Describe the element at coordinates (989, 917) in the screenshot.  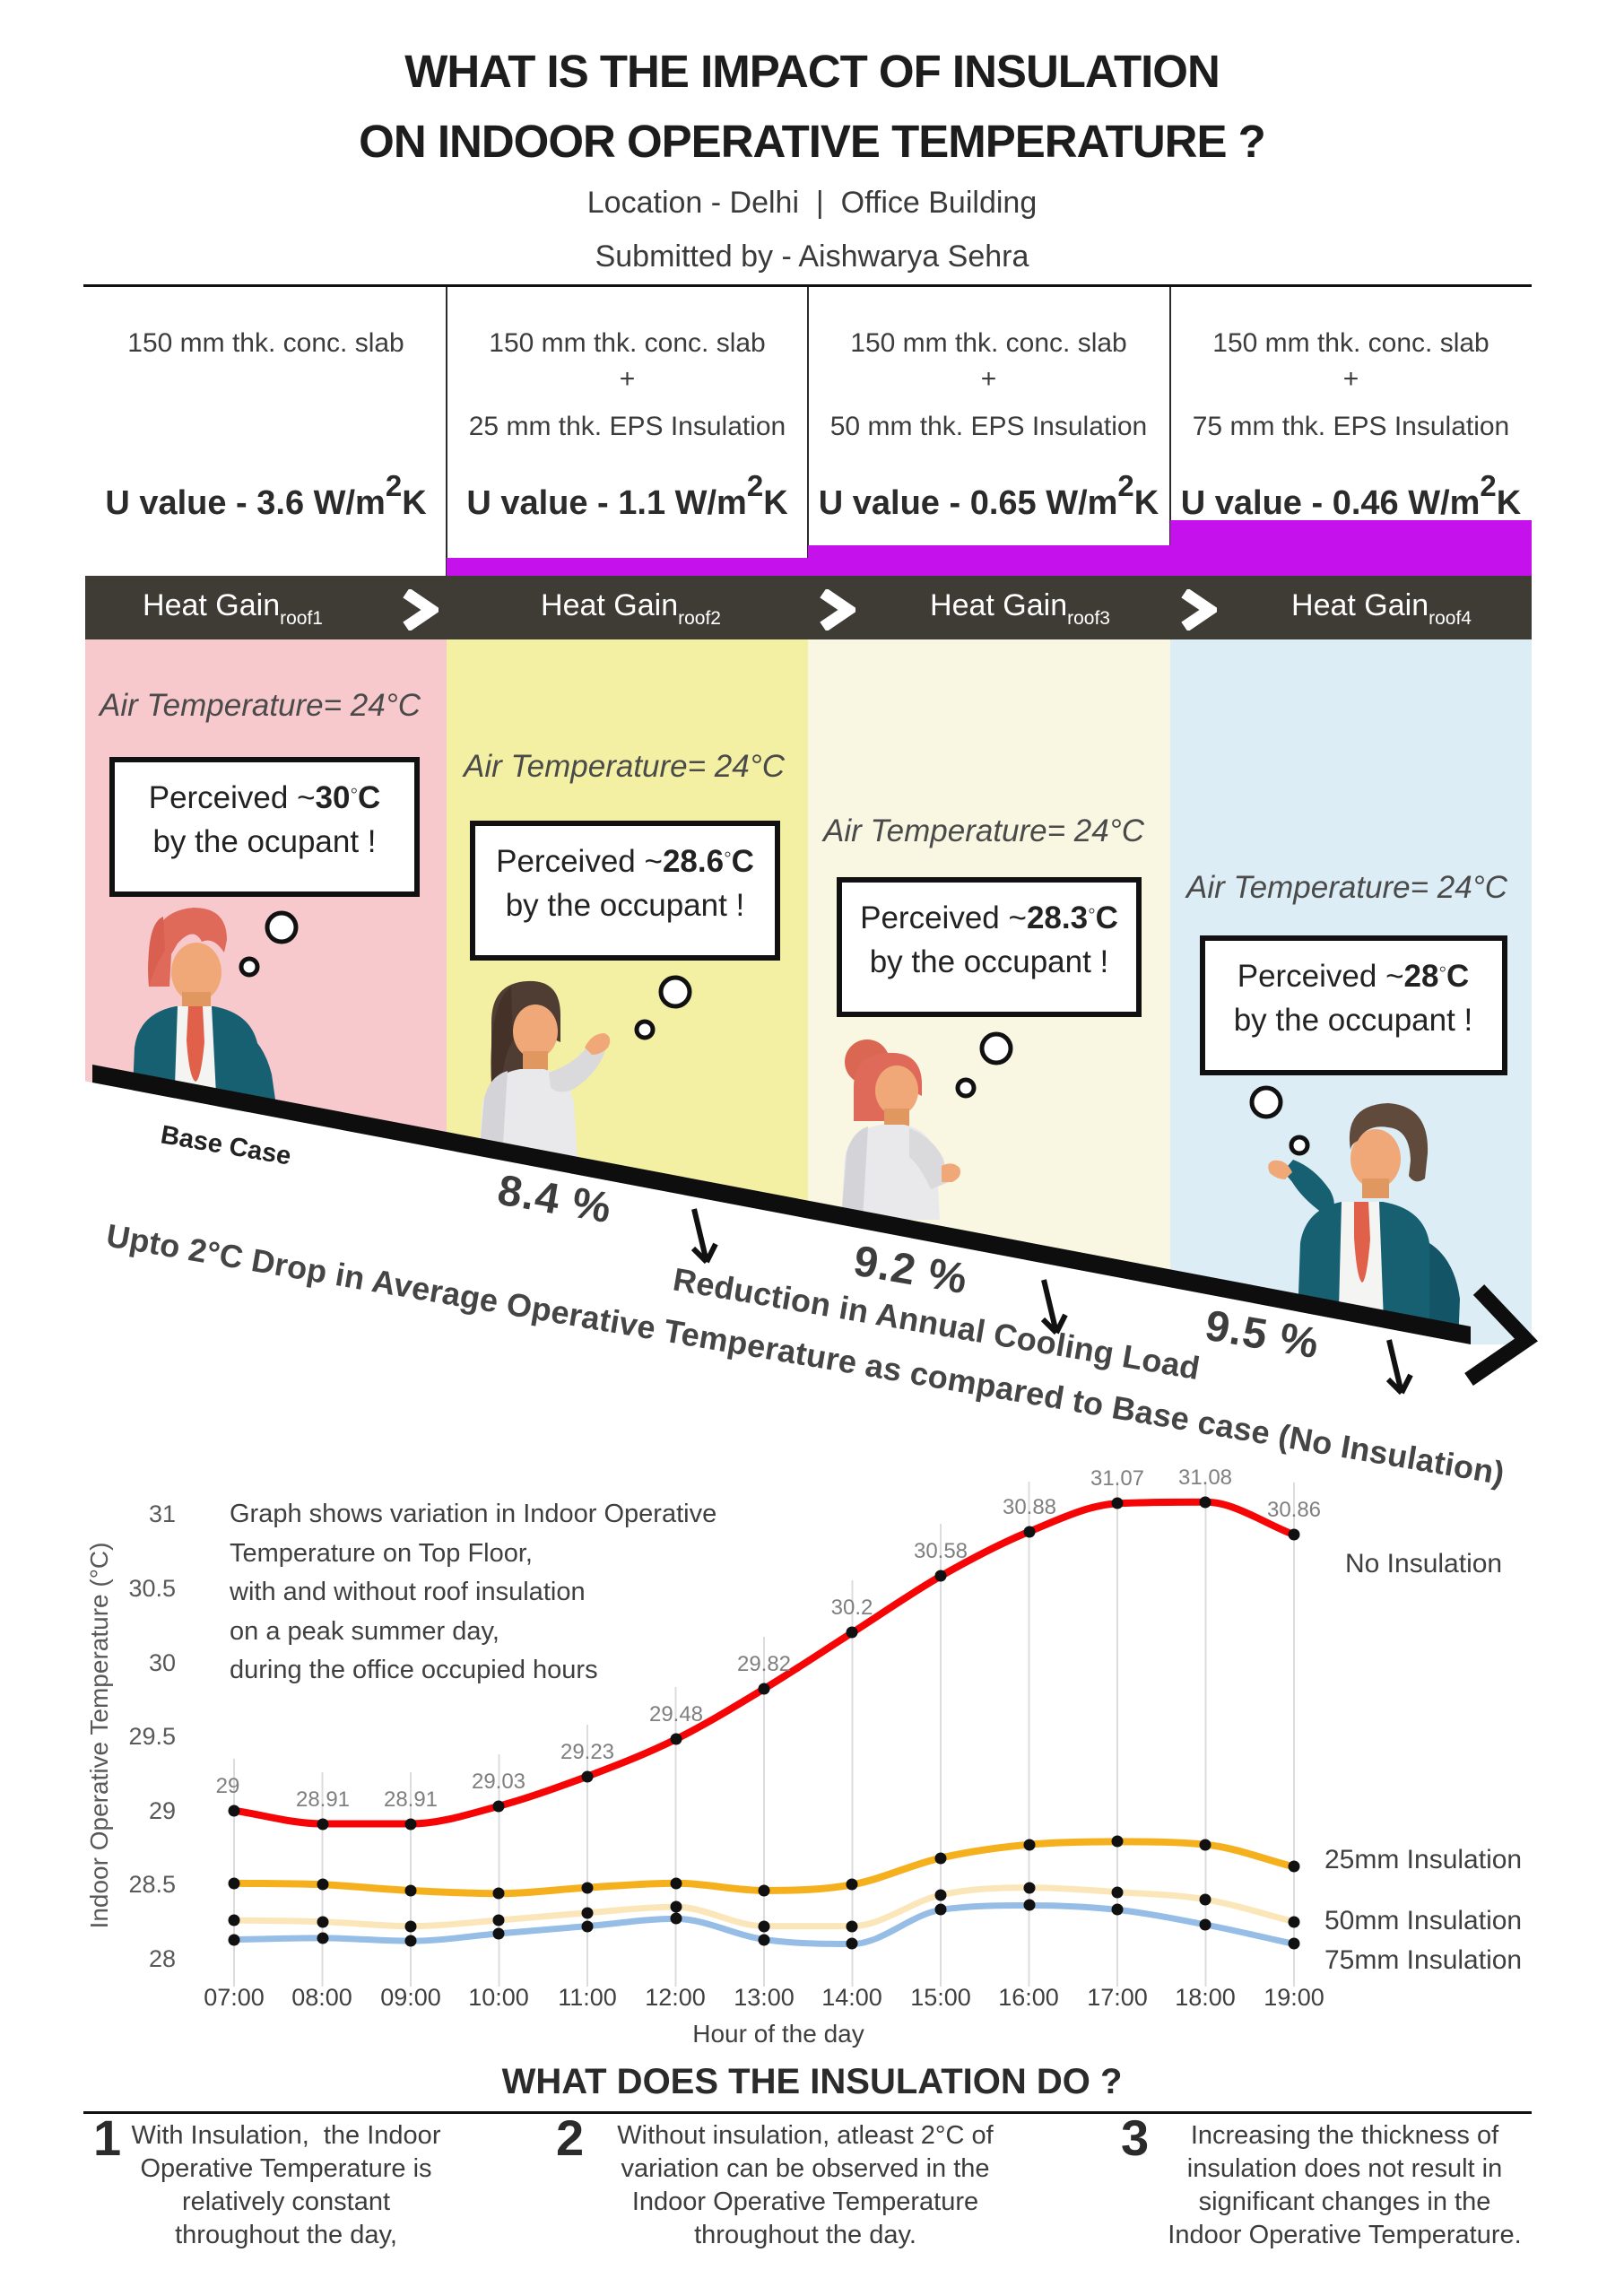
I see `svg-text: Perceived ~28.3◦C` at that location.